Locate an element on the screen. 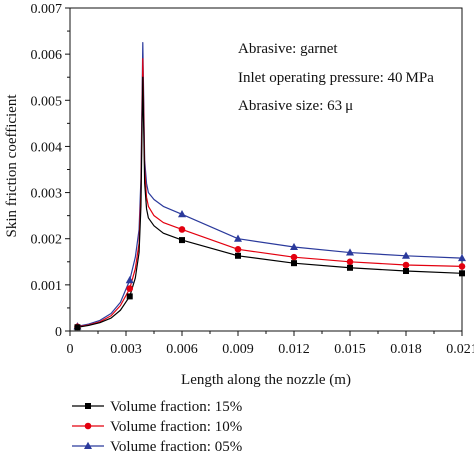  y-tick-label: 0.004 is located at coordinates (47, 147).